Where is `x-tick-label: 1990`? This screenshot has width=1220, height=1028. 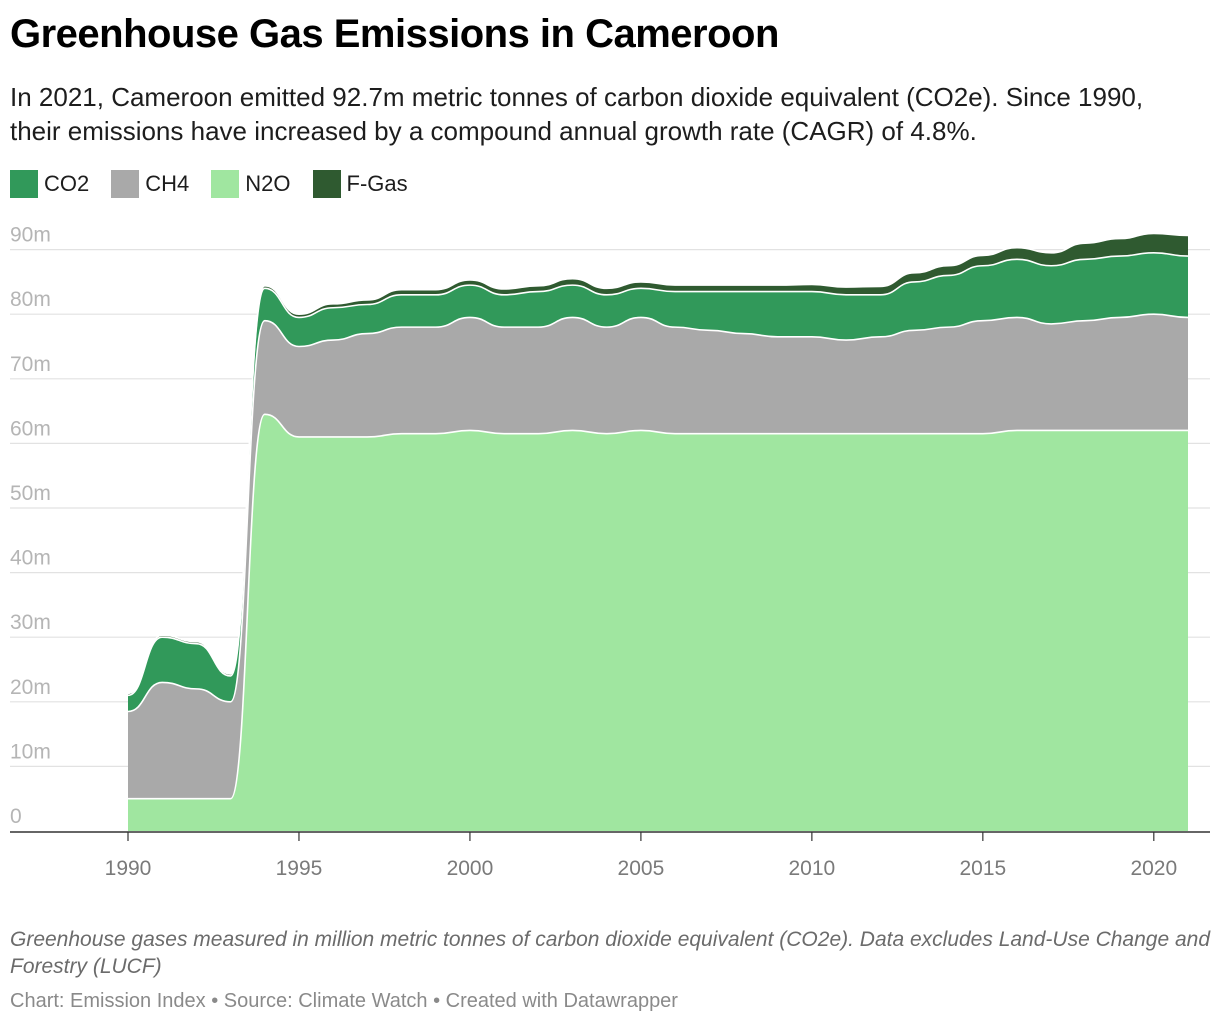 x-tick-label: 1990 is located at coordinates (128, 868).